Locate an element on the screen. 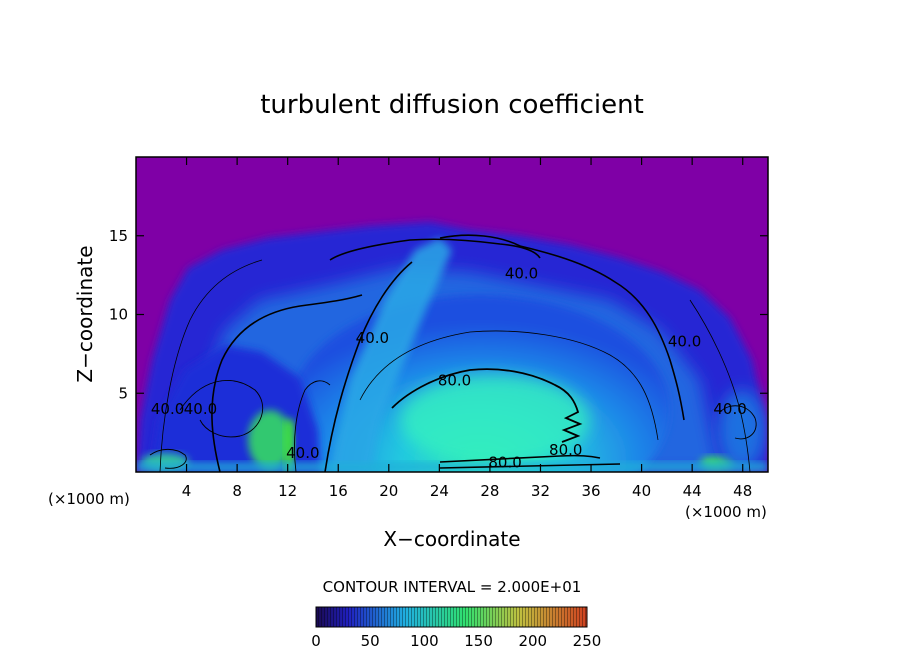  x-unit-left: (×1000 m) is located at coordinates (89, 499).